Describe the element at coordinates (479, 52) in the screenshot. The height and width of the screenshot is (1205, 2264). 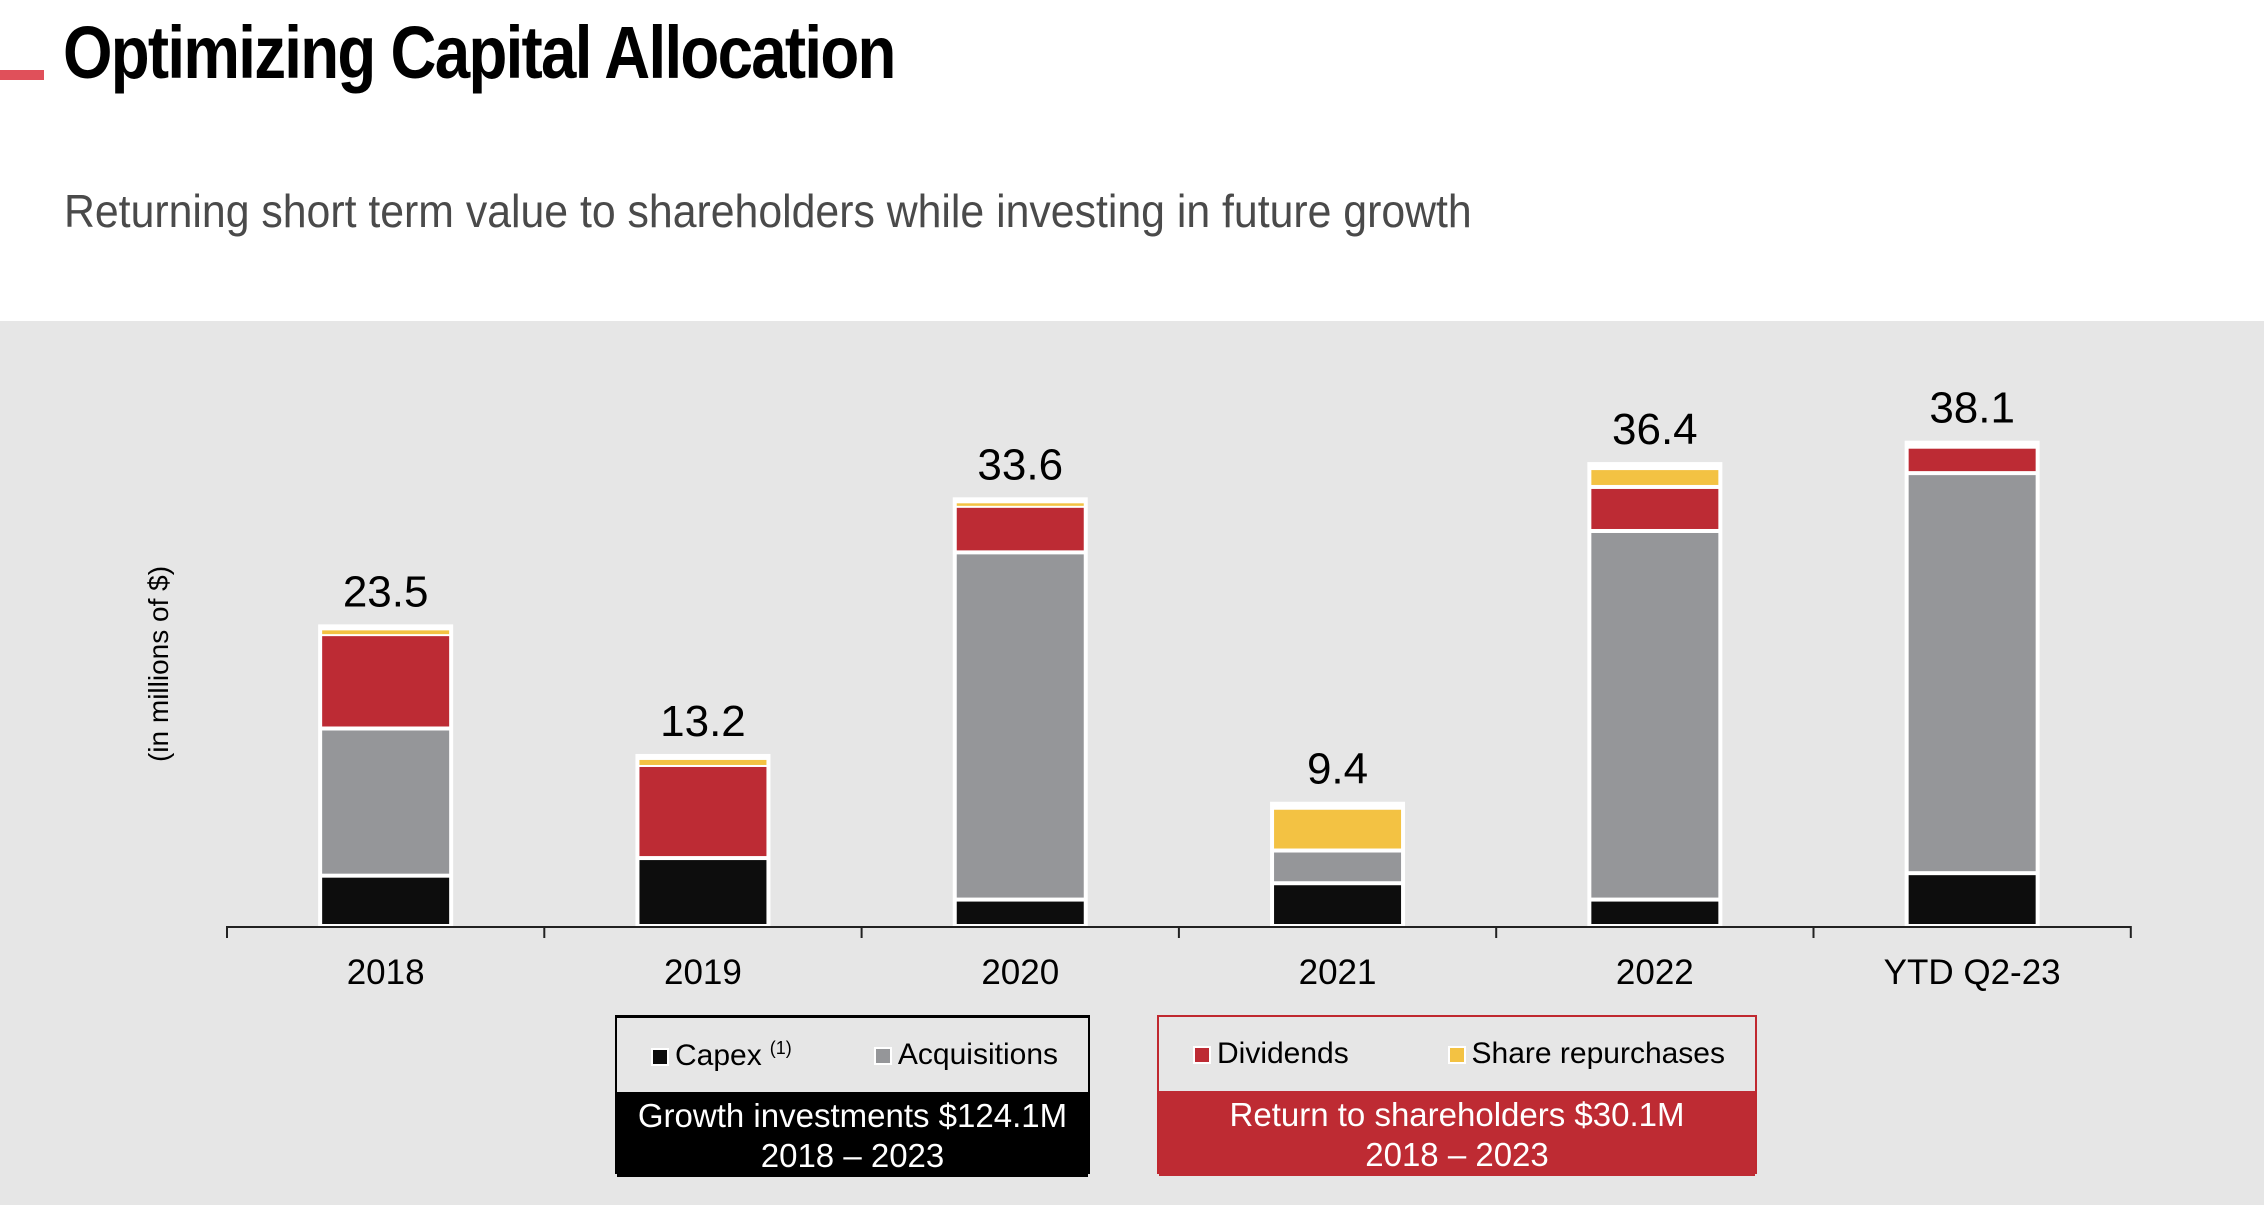
I see `page-title: Optimizing Capital Allocation` at that location.